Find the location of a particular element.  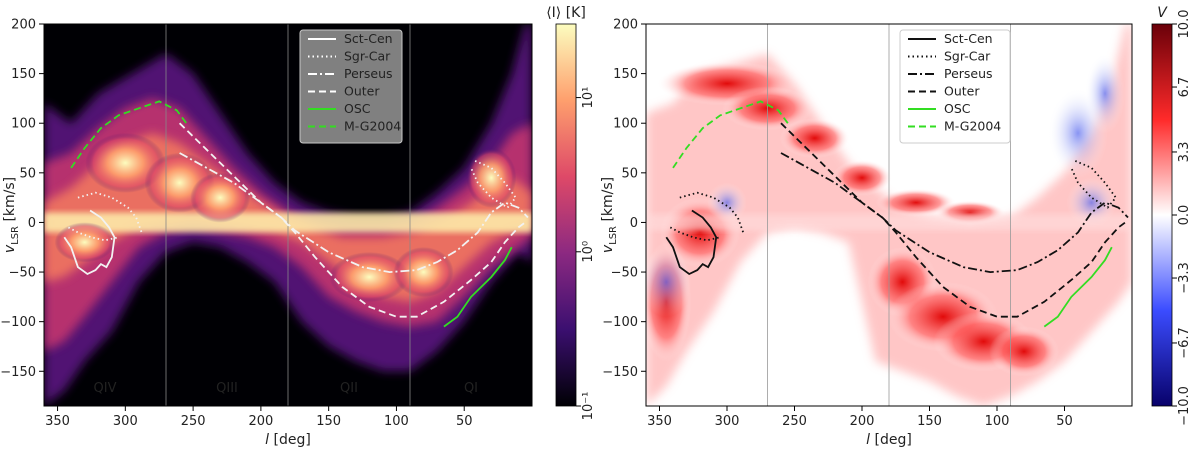

colorbar-tick-label: 10¹ is located at coordinates (588, 98).